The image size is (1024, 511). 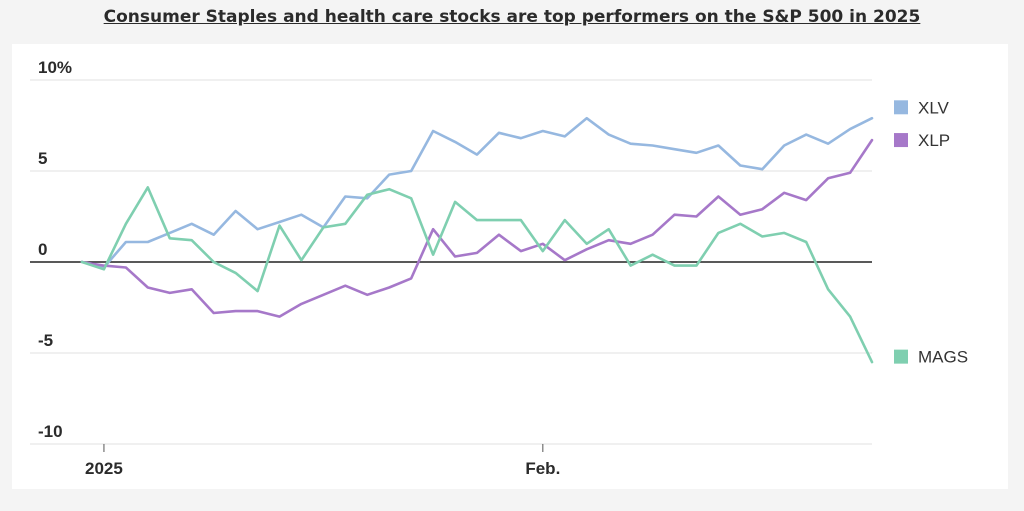 What do you see at coordinates (45, 340) in the screenshot?
I see `y-tick-label: -5` at bounding box center [45, 340].